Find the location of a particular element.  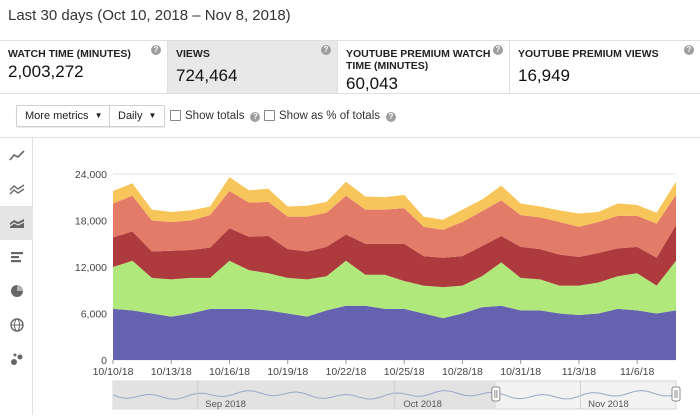

metric-tab-premium-views: YOUTUBE PREMIUM VIEWS 16,949 ? is located at coordinates (605, 67).